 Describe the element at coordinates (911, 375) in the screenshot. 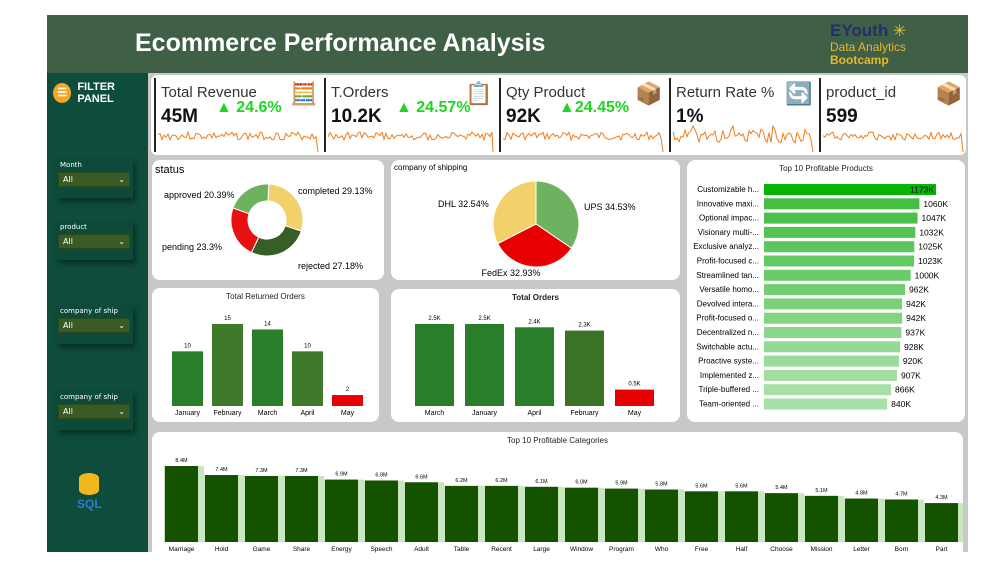

I see `bar-value-label: 907K` at that location.